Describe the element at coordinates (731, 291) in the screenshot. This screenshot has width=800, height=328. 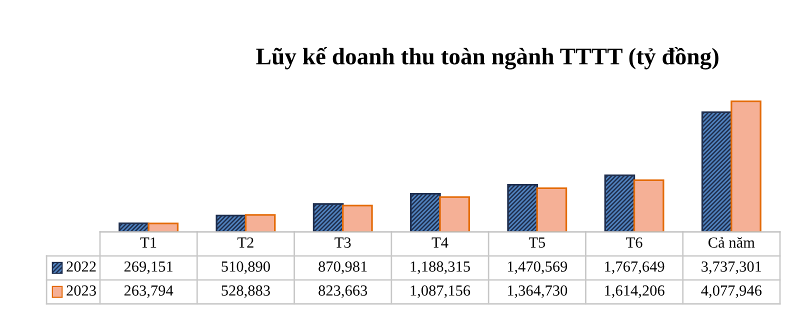
I see `data-label: 4,077,946` at that location.